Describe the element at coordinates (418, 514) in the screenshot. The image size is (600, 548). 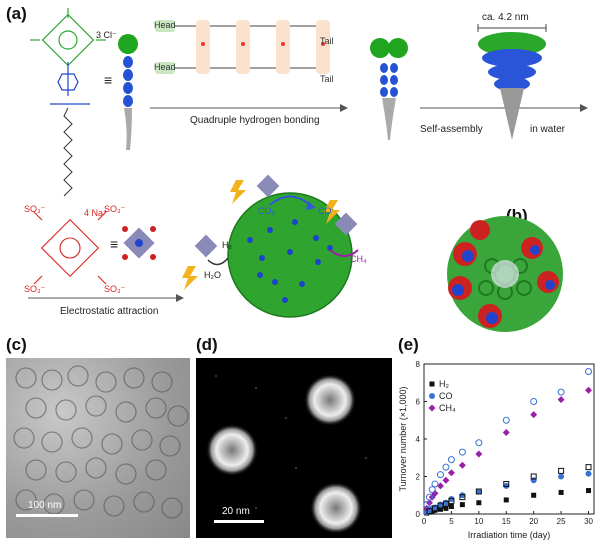
I see `y-tick-label: 0` at that location.